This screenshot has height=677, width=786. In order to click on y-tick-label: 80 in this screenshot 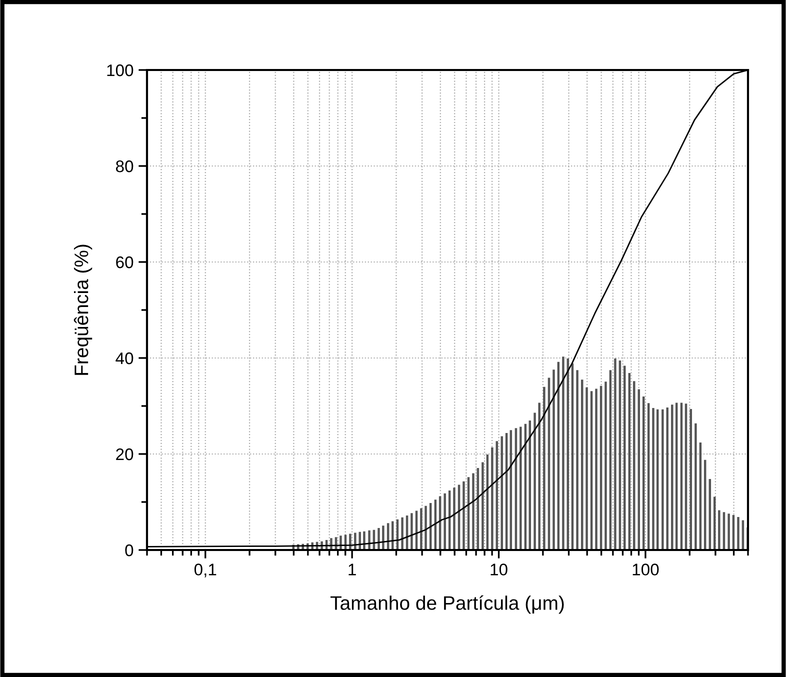, I will do `click(125, 166)`.